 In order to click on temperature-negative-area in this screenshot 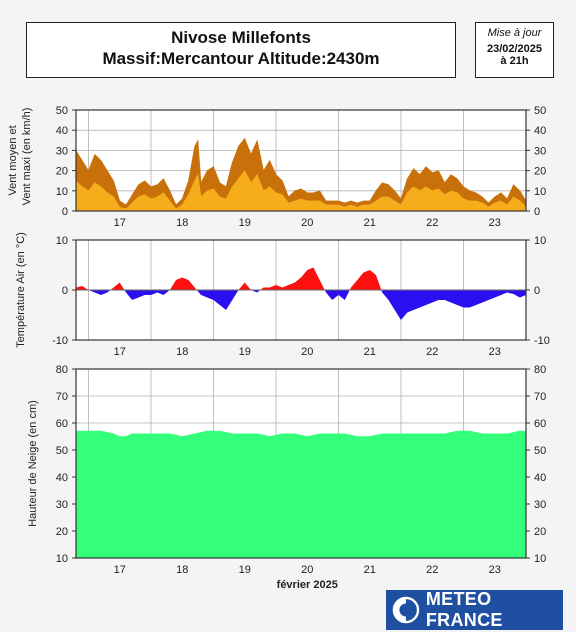, I will do `click(301, 305)`.